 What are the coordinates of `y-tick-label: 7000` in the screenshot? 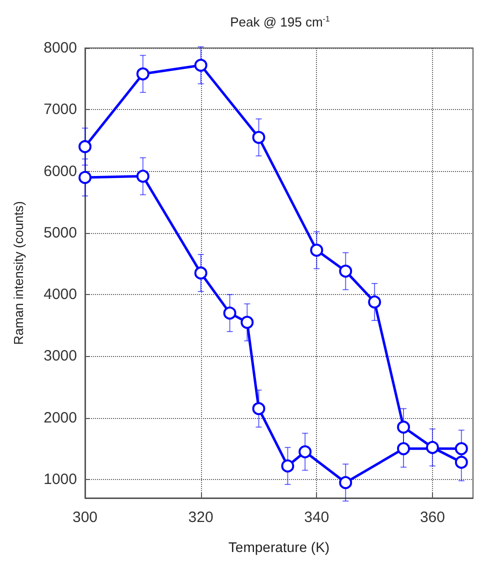 It's located at (60, 109).